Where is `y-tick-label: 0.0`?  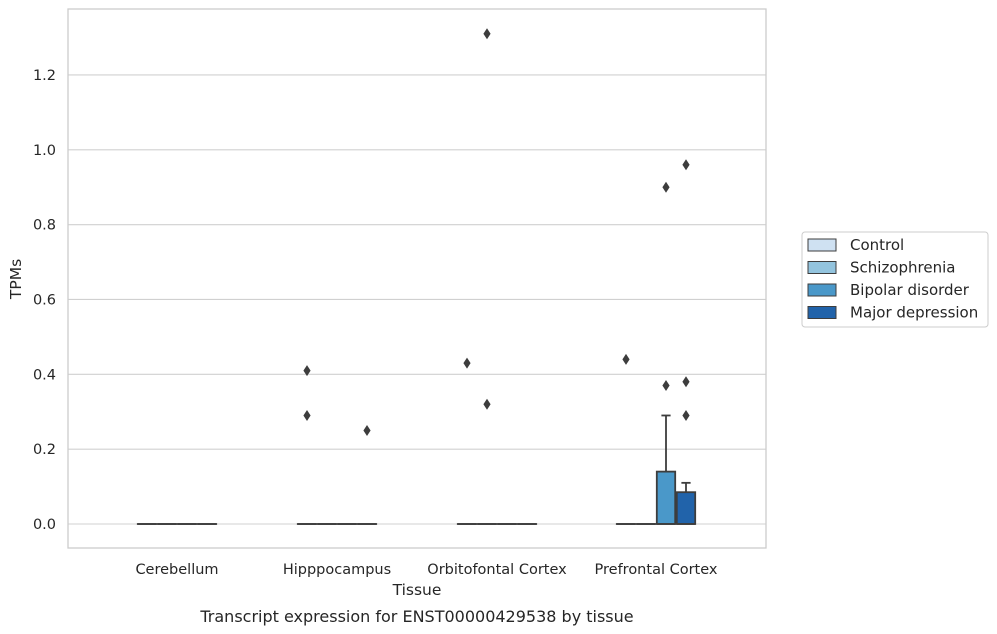 y-tick-label: 0.0 is located at coordinates (44, 525).